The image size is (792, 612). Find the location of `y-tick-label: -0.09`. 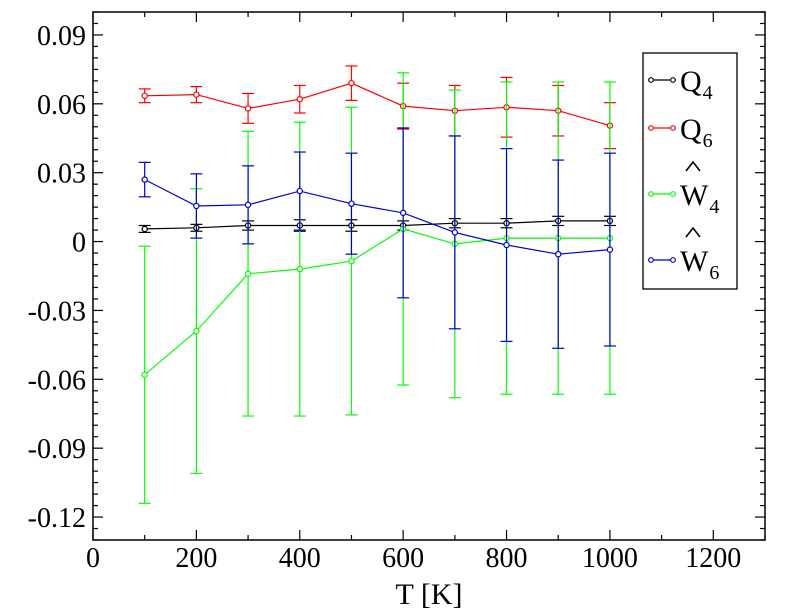

y-tick-label: -0.09 is located at coordinates (57, 449).